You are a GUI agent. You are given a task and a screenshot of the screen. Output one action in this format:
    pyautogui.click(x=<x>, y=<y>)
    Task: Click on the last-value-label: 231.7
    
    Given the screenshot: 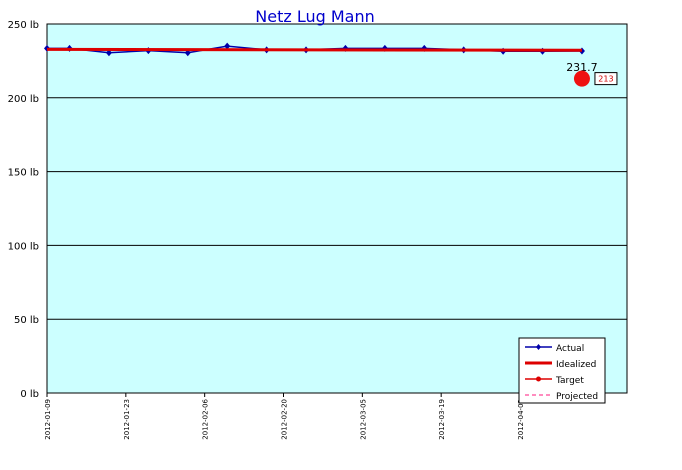 What is the action you would take?
    pyautogui.click(x=582, y=67)
    